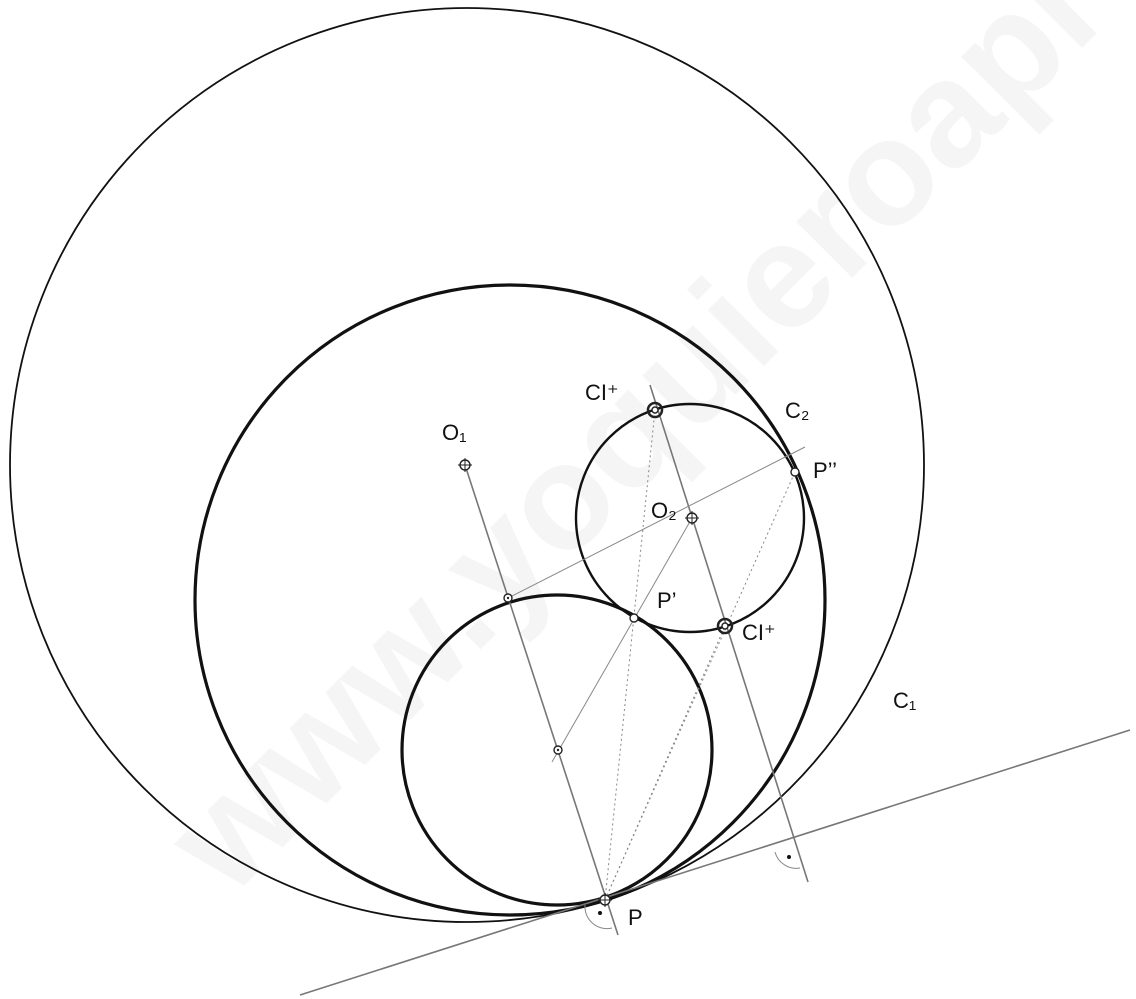  I want to click on parallel-line, so click(729, 633).